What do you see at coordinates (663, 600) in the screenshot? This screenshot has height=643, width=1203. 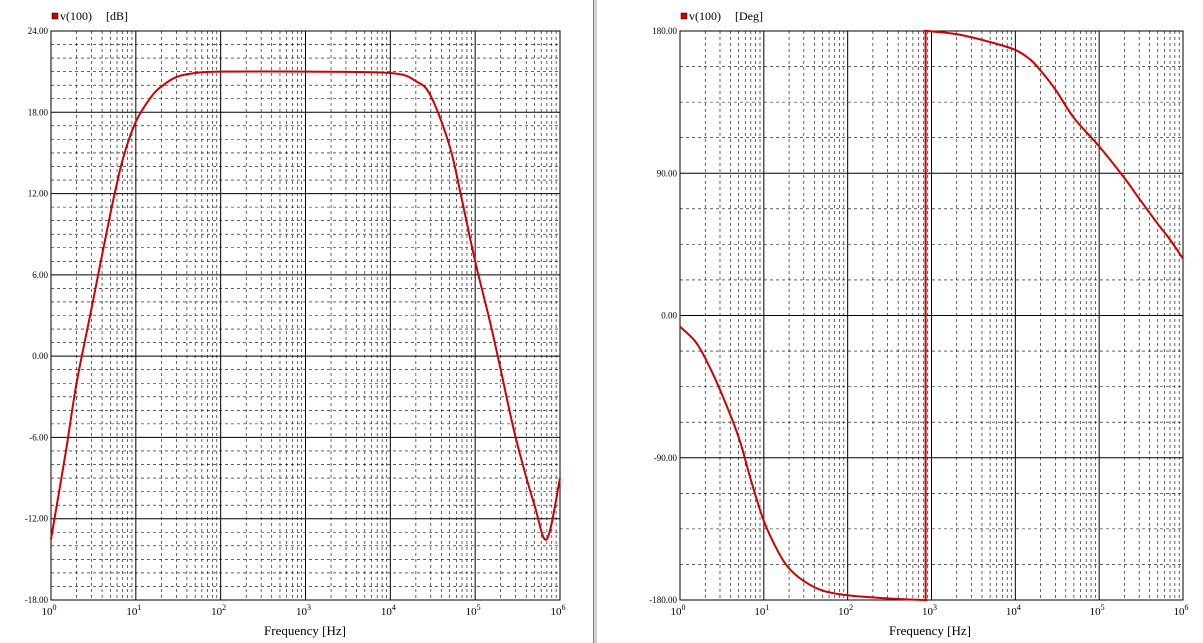 I see `y-tick-label: -180.00` at bounding box center [663, 600].